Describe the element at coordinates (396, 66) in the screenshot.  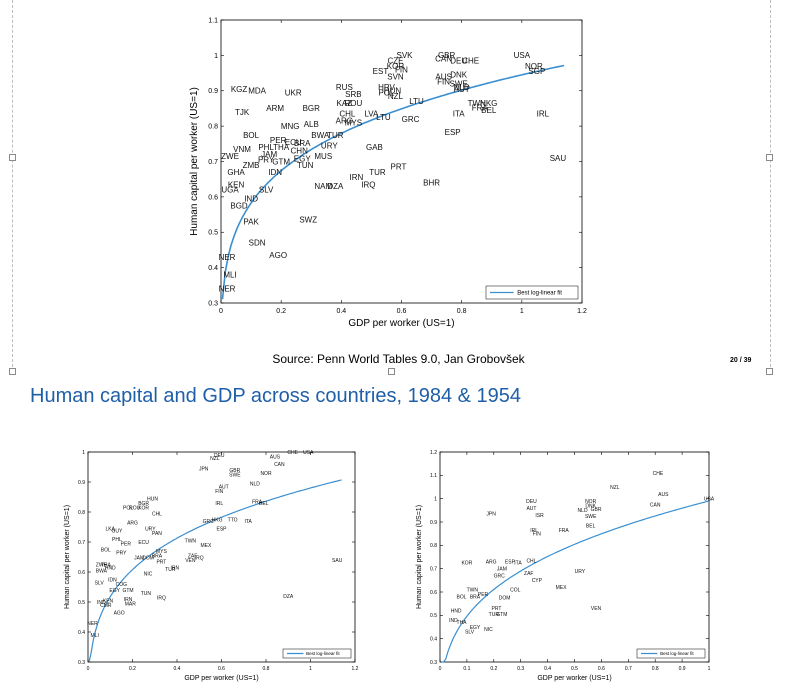
I see `country-label-kor: KOR` at that location.